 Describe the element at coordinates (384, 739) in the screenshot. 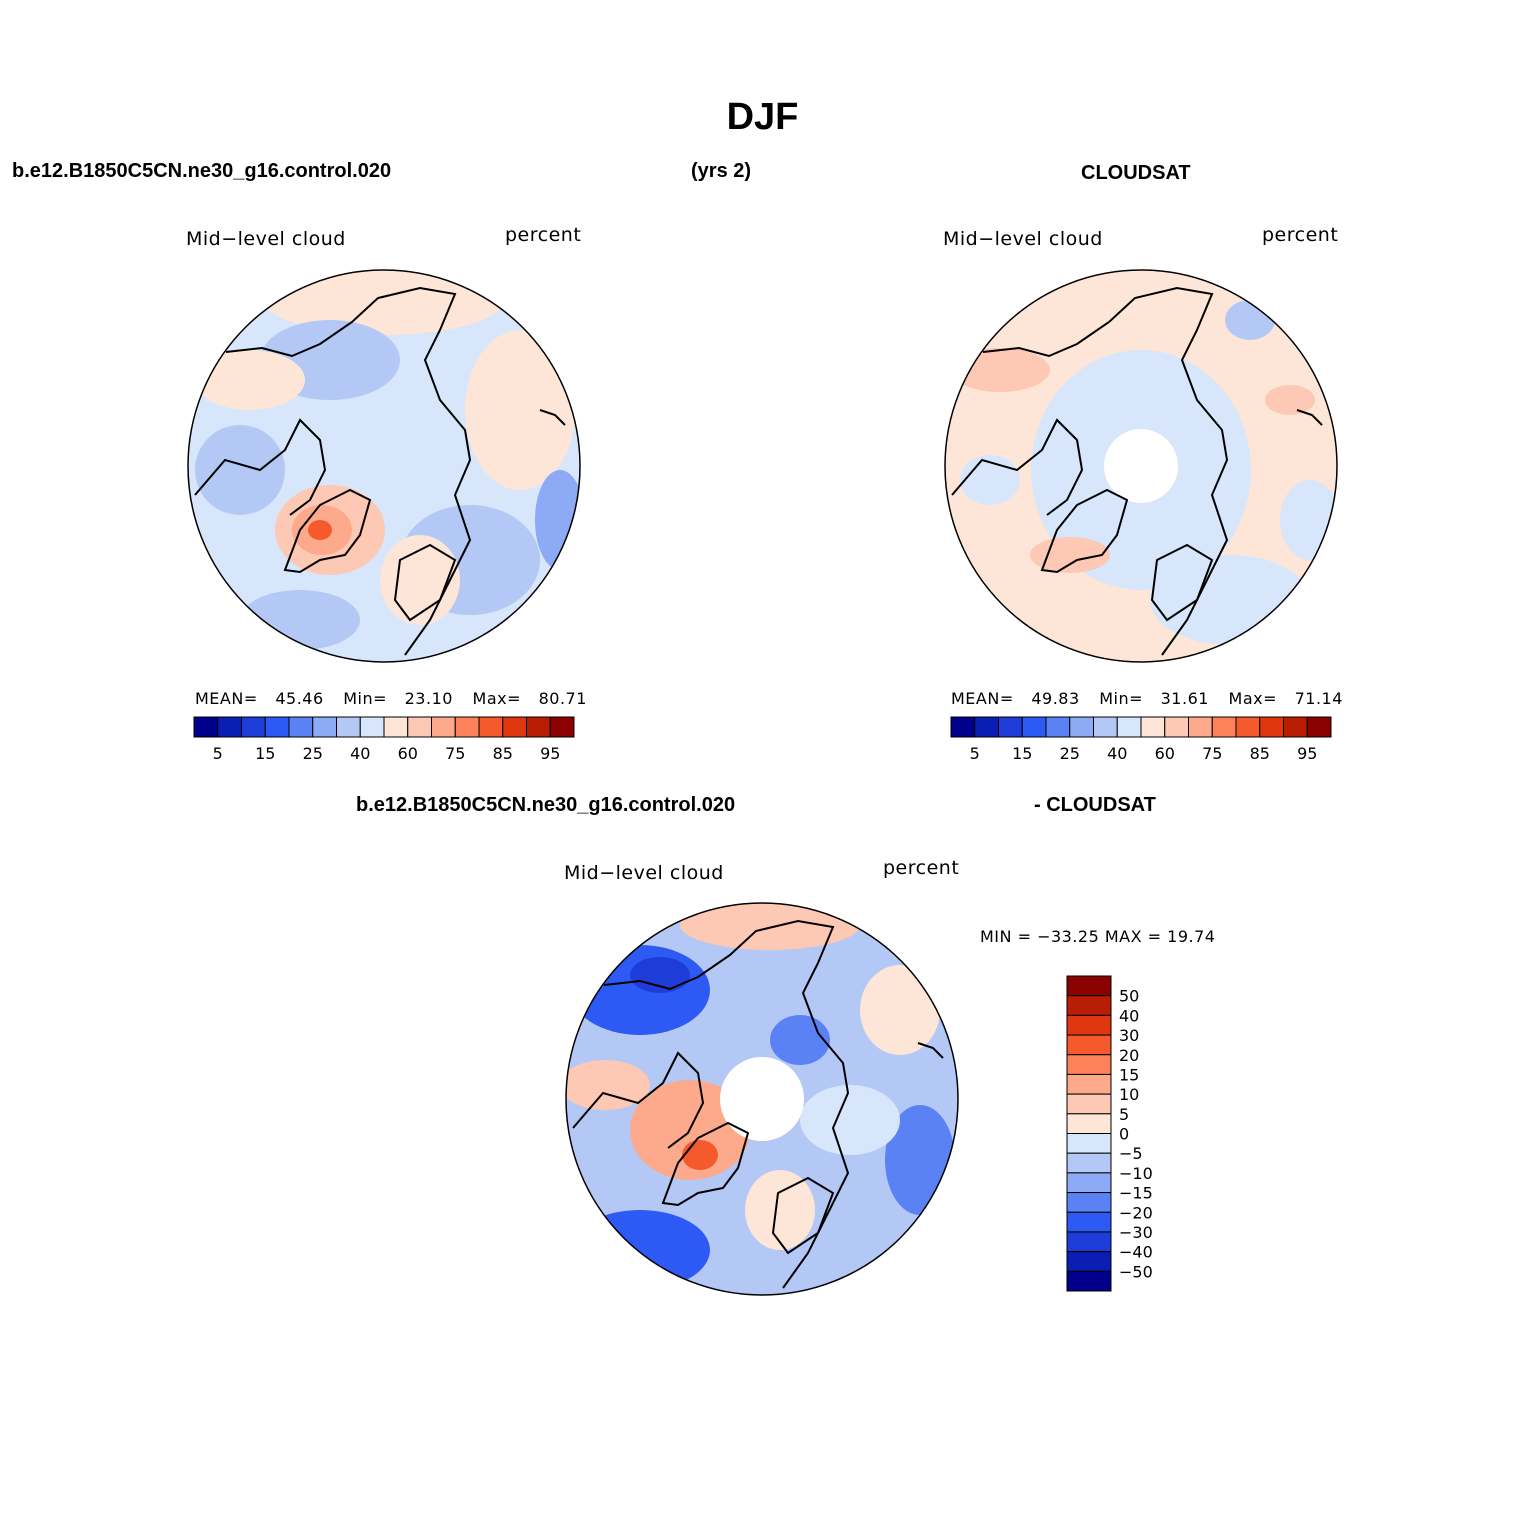

I see `model-colorbar: 5 15 25 40 60 75 85 95` at that location.